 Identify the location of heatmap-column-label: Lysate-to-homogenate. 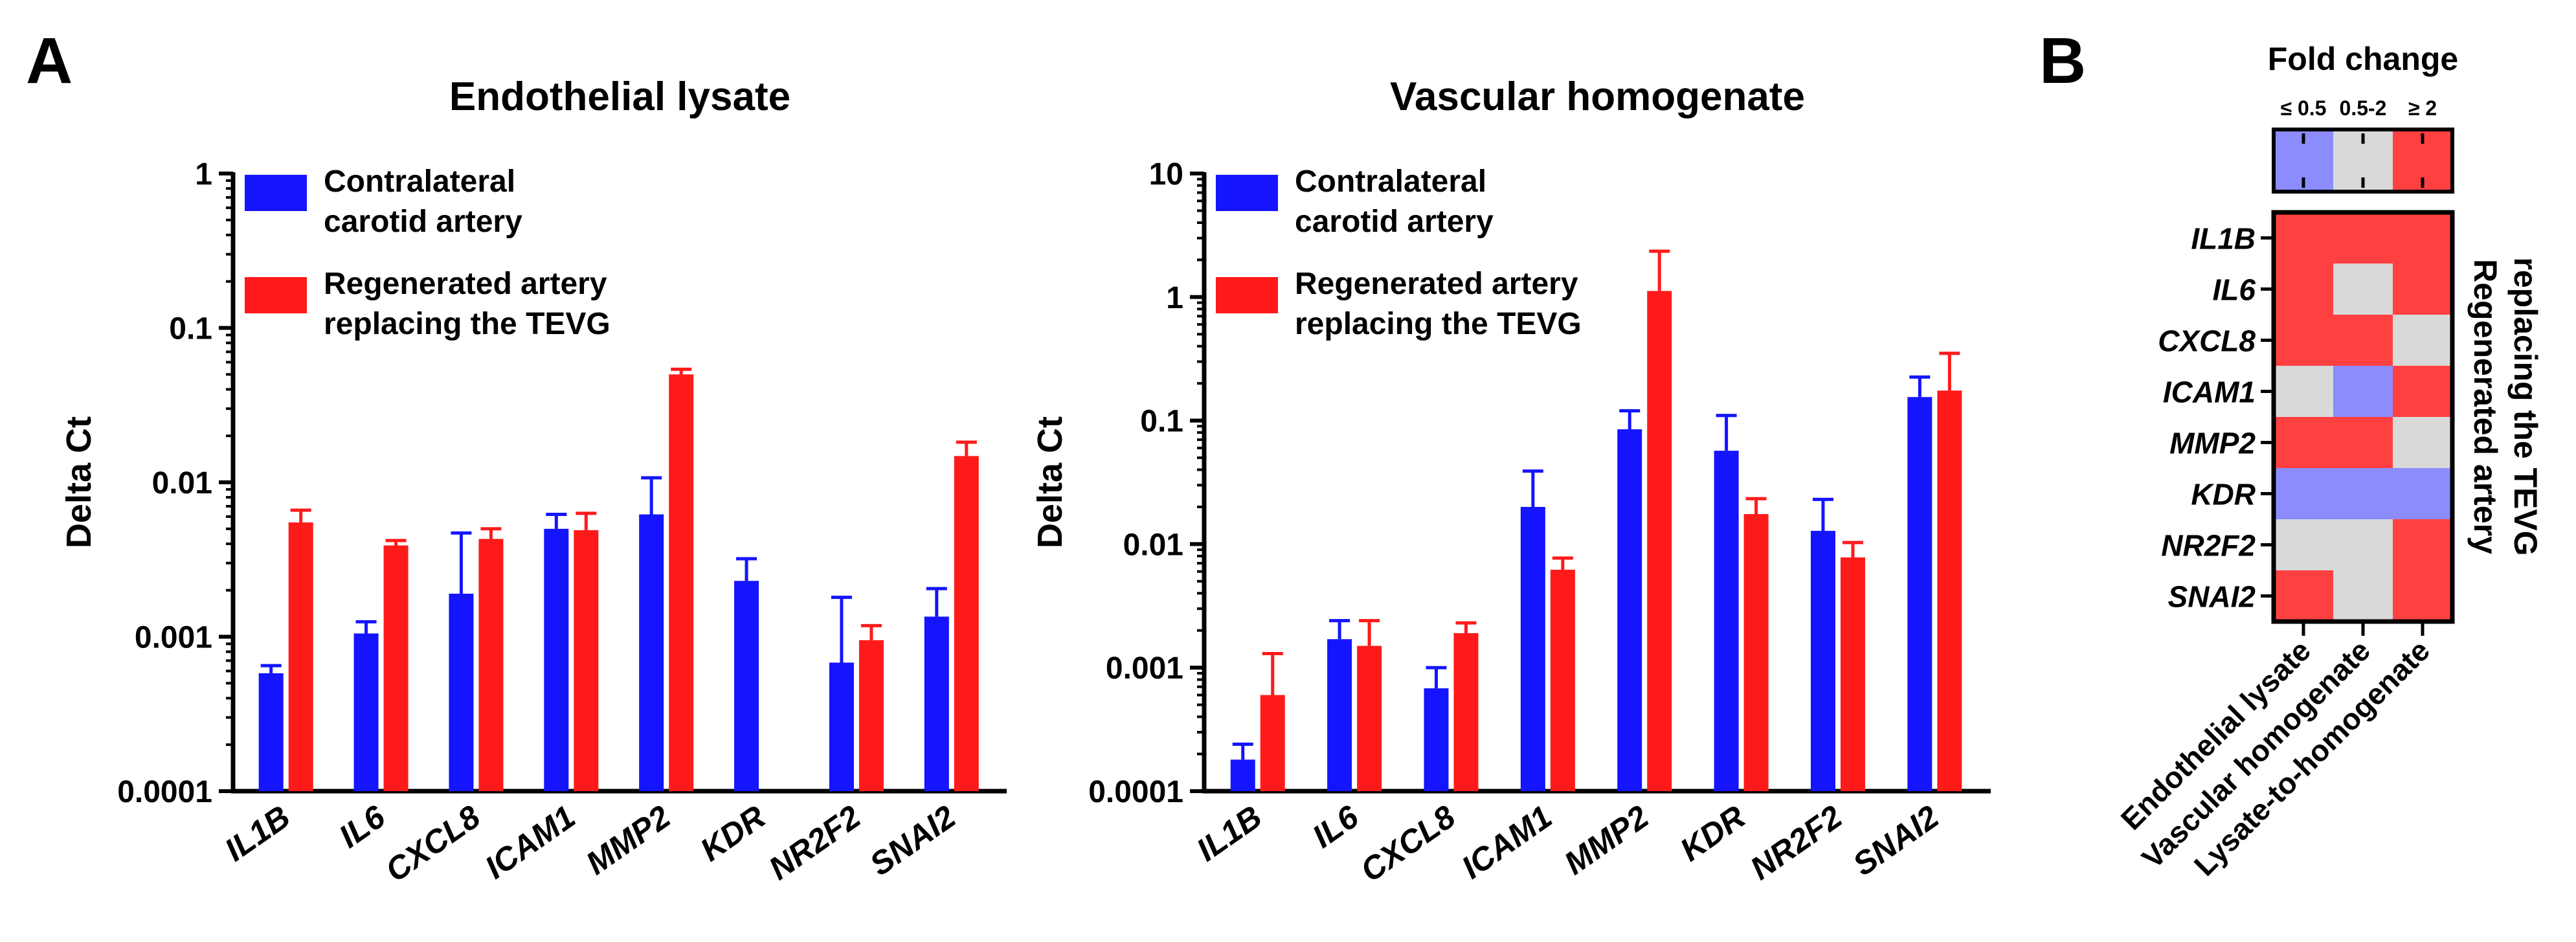
(2312, 758).